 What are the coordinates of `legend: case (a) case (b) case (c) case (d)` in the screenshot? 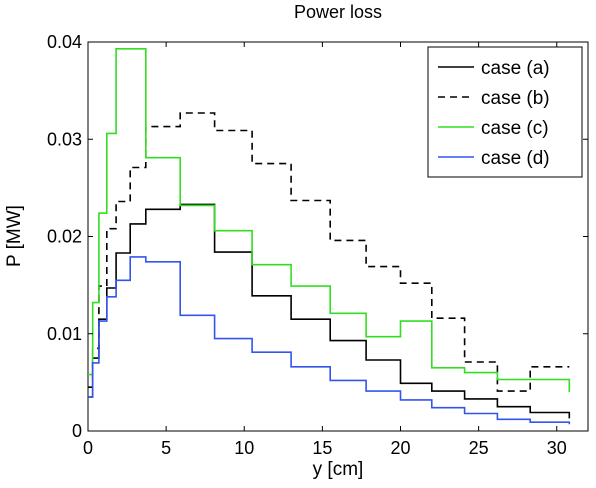 It's located at (505, 112).